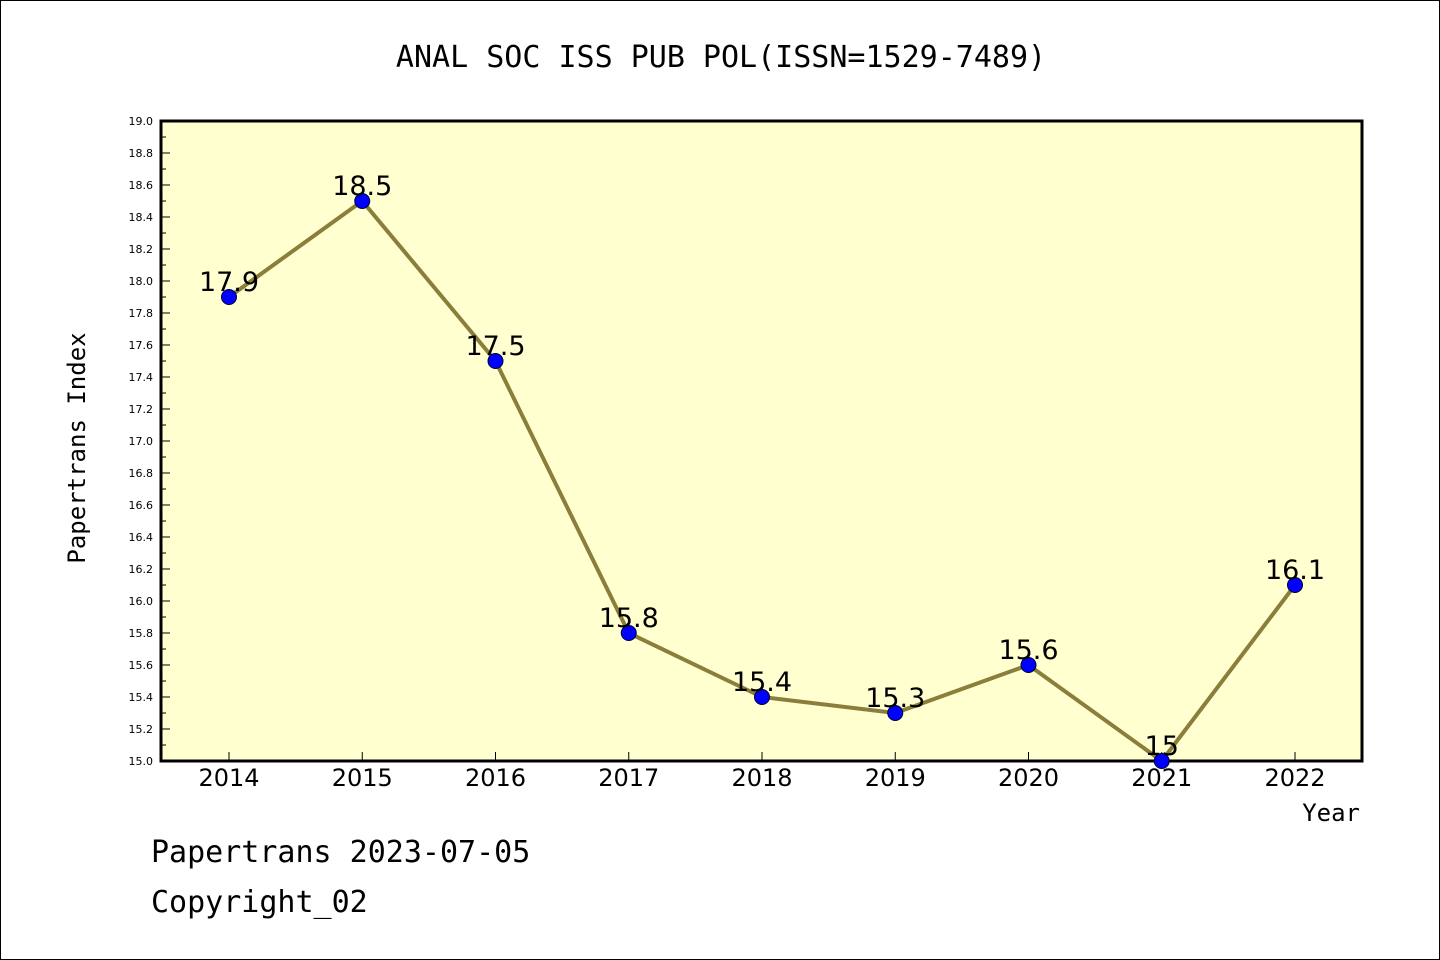  What do you see at coordinates (1294, 778) in the screenshot?
I see `x-tick-label: 2022` at bounding box center [1294, 778].